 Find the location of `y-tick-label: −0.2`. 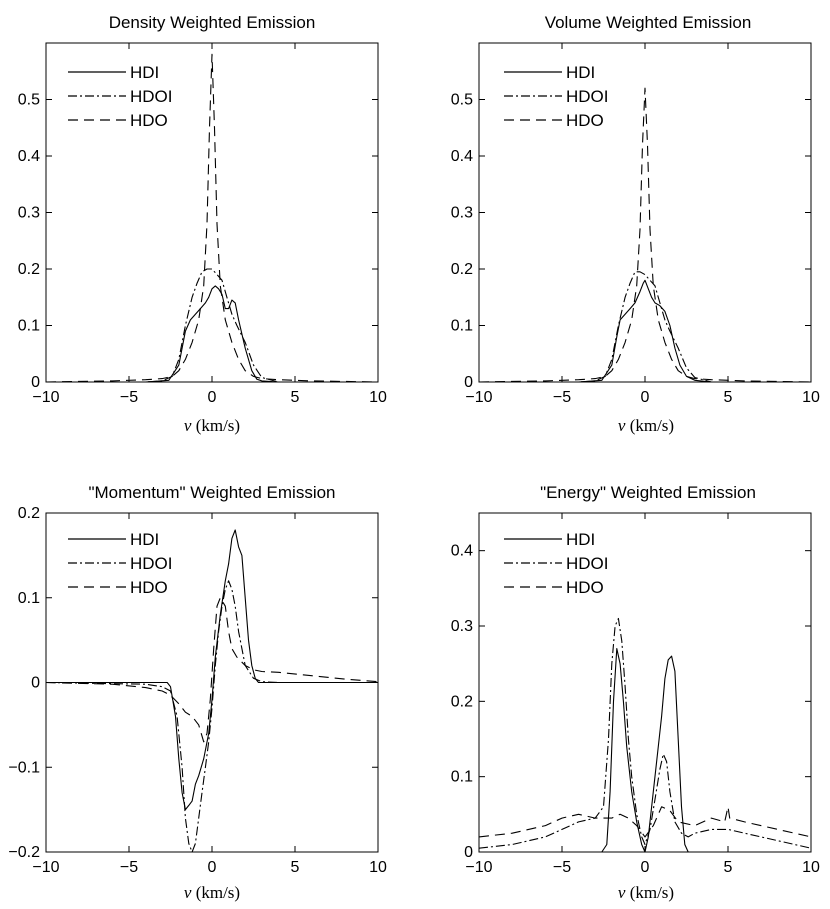

y-tick-label: −0.2 is located at coordinates (24, 852).